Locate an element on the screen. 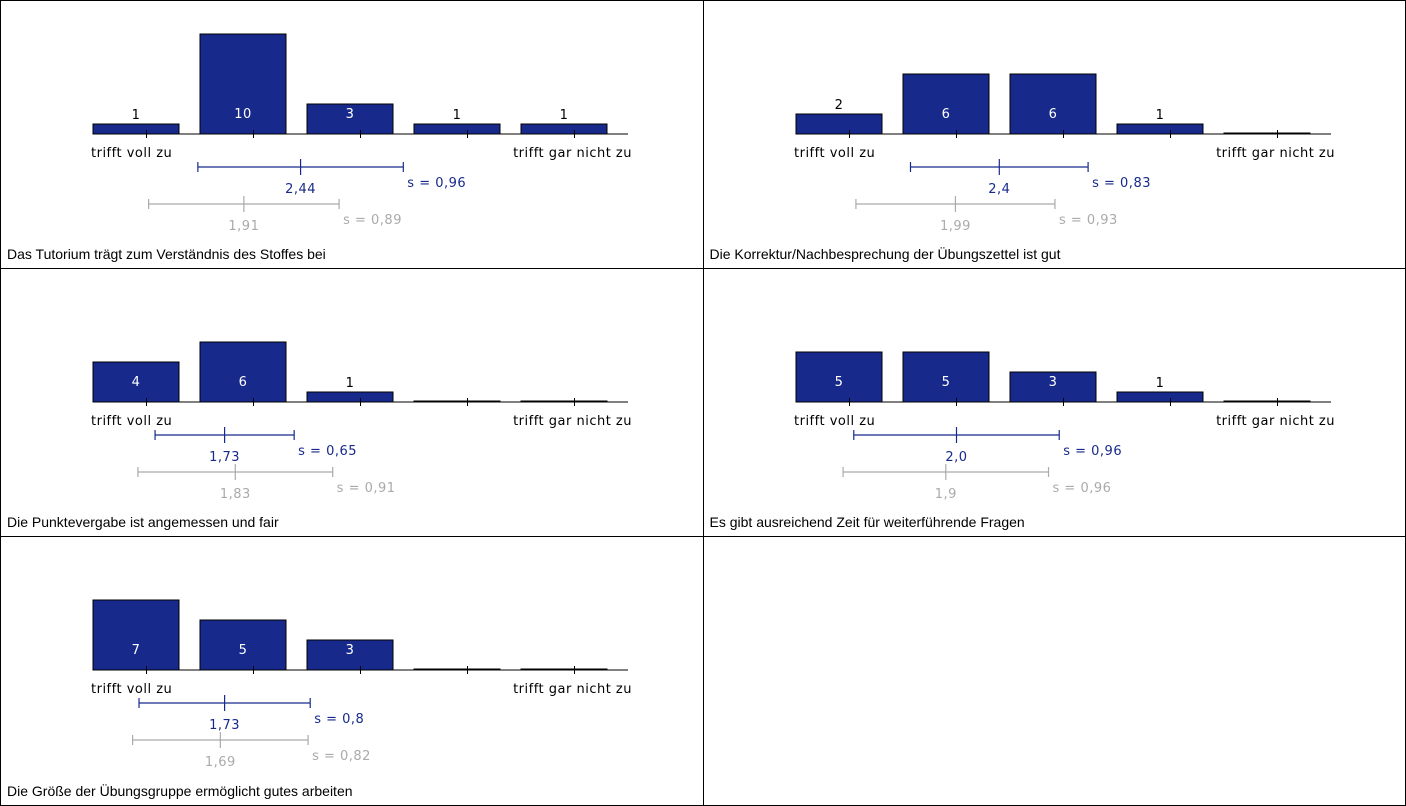 This screenshot has width=1406, height=806. bar-value-label: 4 is located at coordinates (136, 382).